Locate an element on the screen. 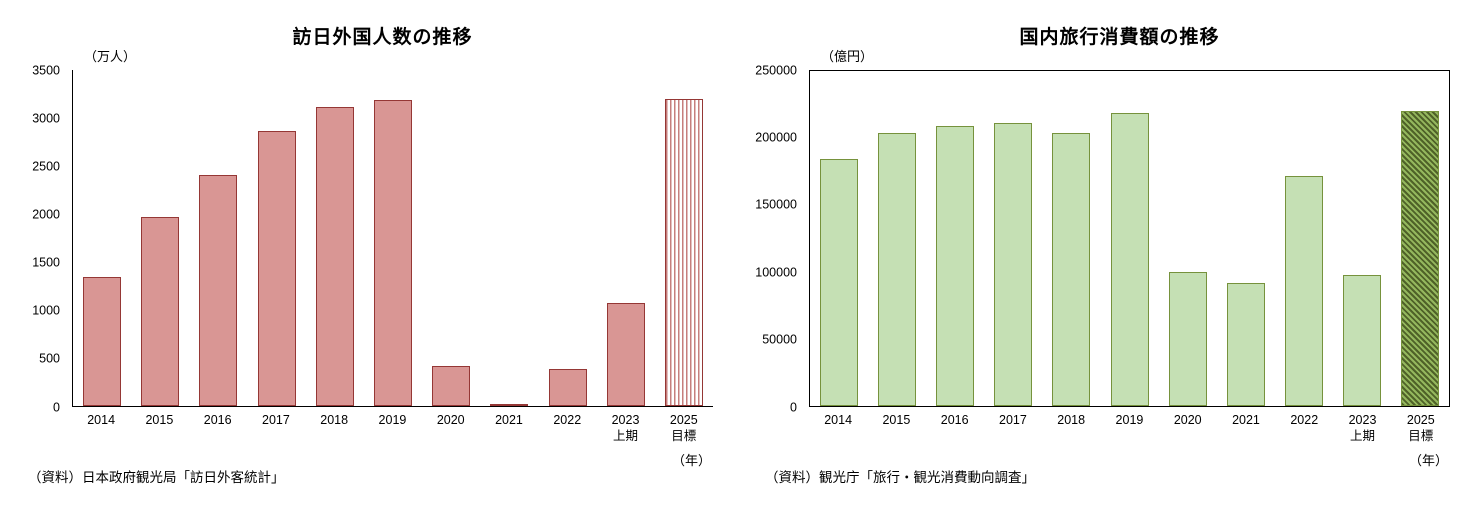 This screenshot has width=1474, height=517. y-tick-label: 200000 is located at coordinates (776, 137).